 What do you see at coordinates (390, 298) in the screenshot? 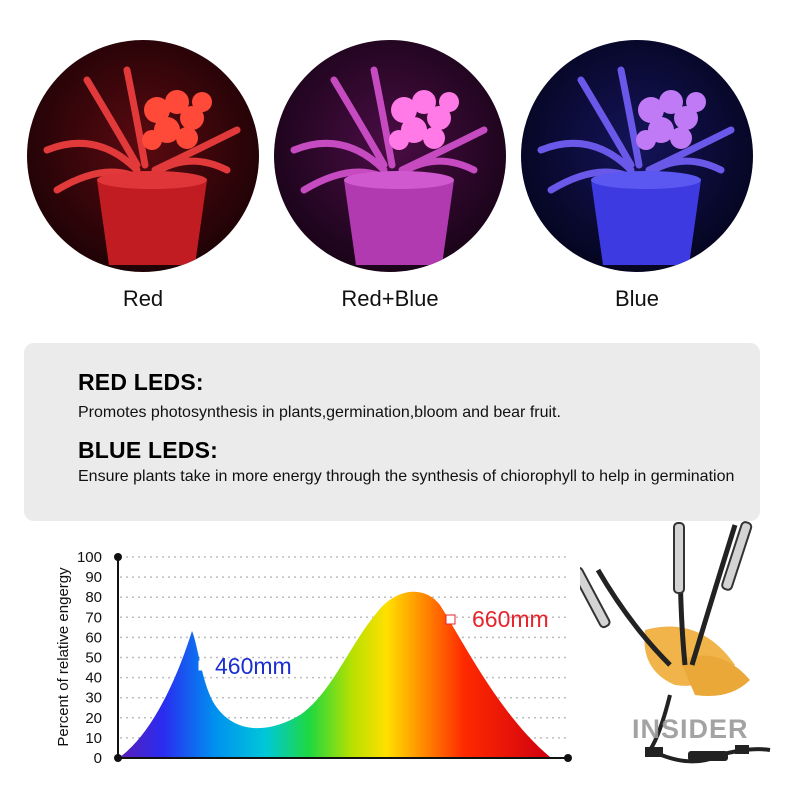
I see `caption-red-blue: Red+Blue` at bounding box center [390, 298].